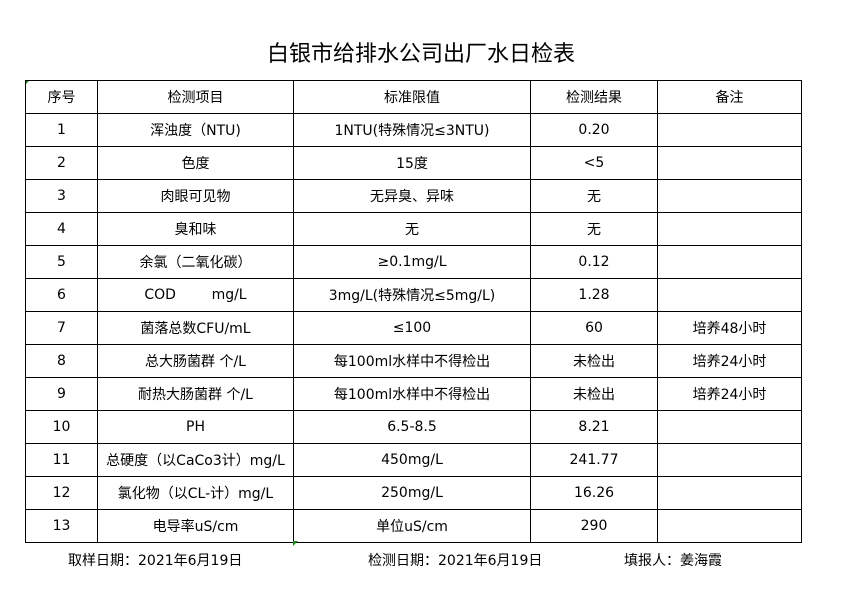  I want to click on table-cell: 色度, so click(195, 163).